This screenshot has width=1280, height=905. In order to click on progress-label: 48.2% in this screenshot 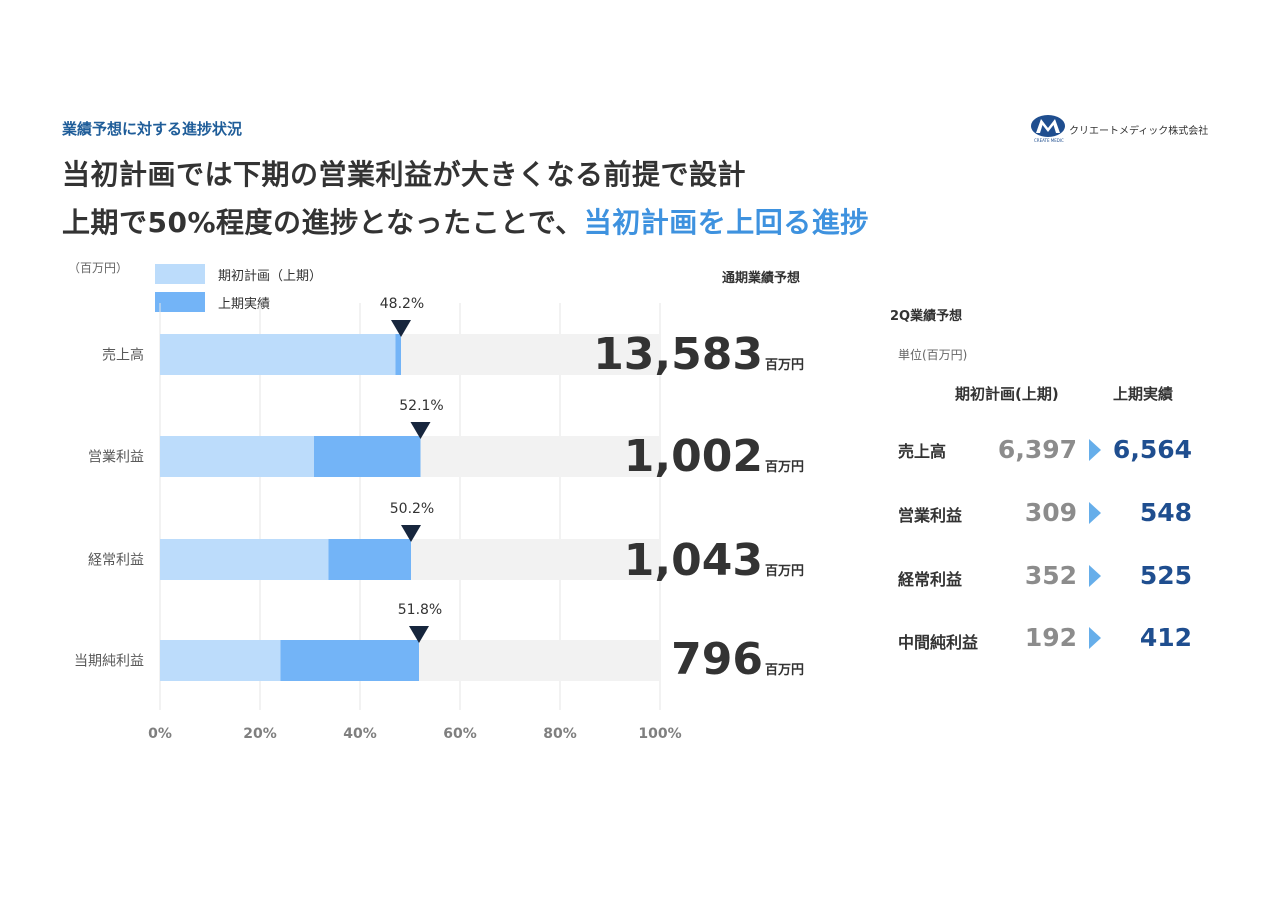, I will do `click(402, 304)`.